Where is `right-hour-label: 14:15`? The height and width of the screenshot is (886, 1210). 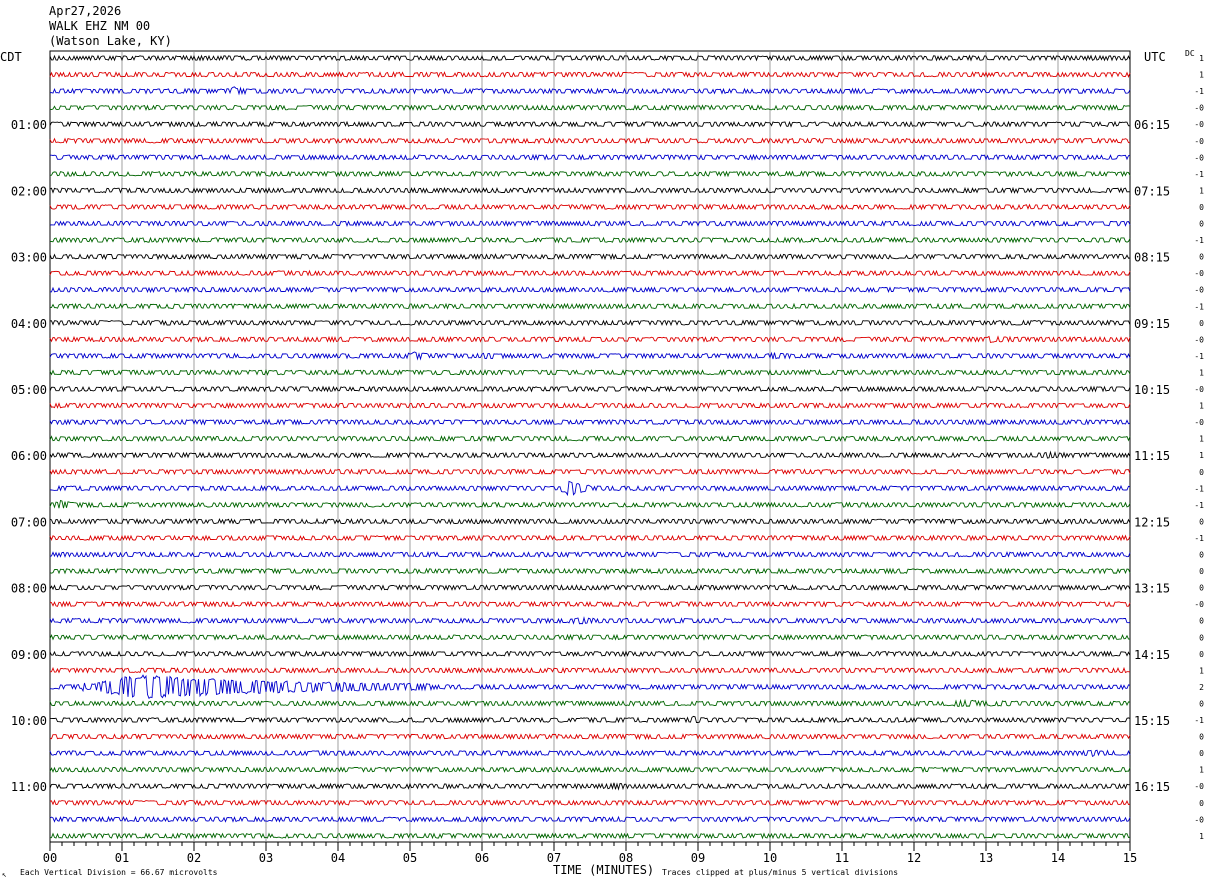
right-hour-label: 14:15 is located at coordinates (1152, 655).